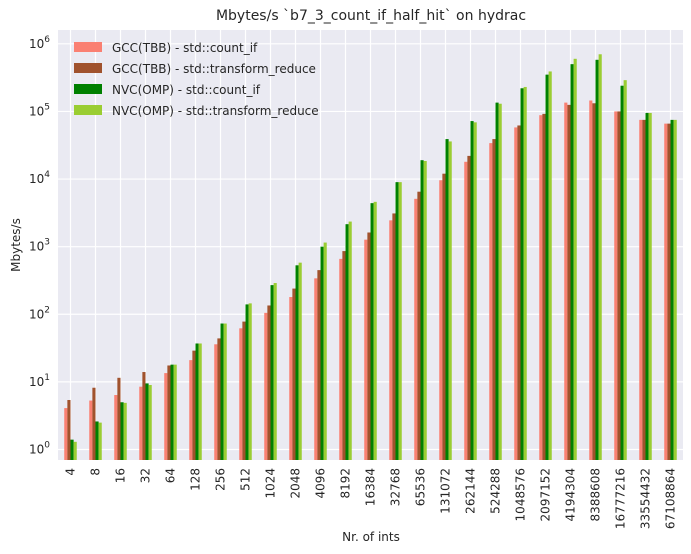 The image size is (691, 554). Describe the element at coordinates (346, 483) in the screenshot. I see `x-tick-label: 8192` at that location.